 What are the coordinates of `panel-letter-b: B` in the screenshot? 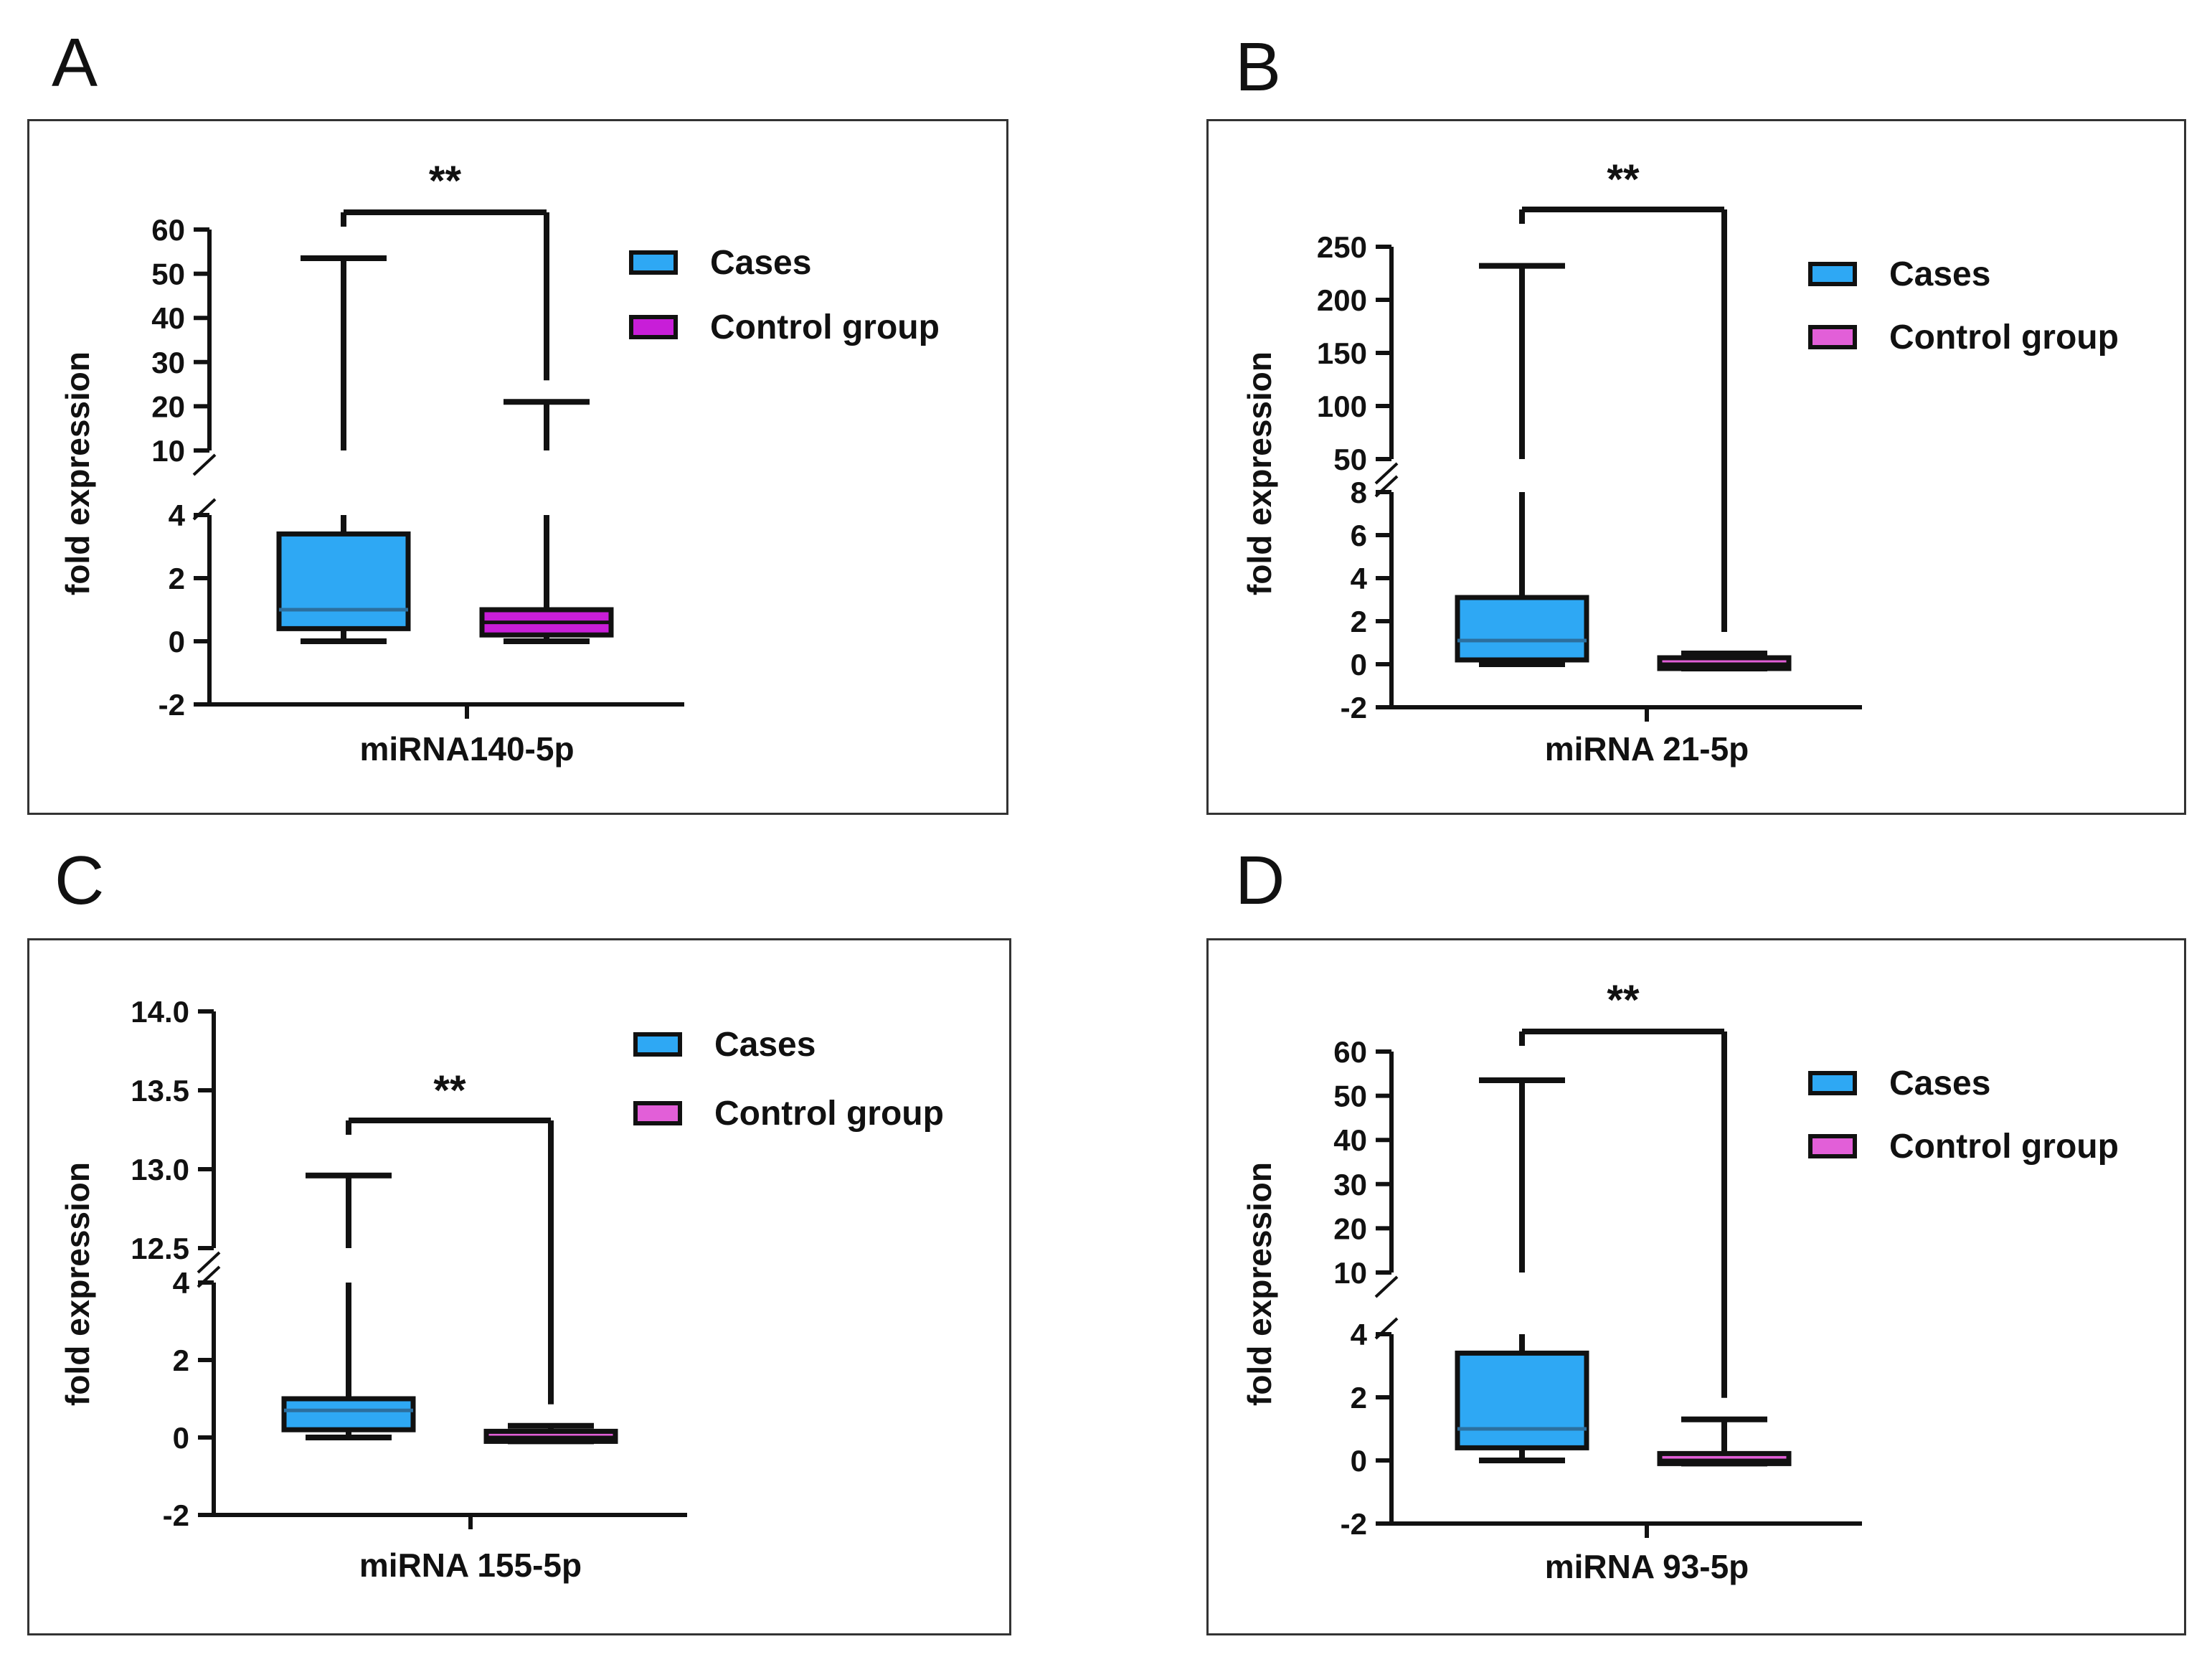 It's located at (1258, 67).